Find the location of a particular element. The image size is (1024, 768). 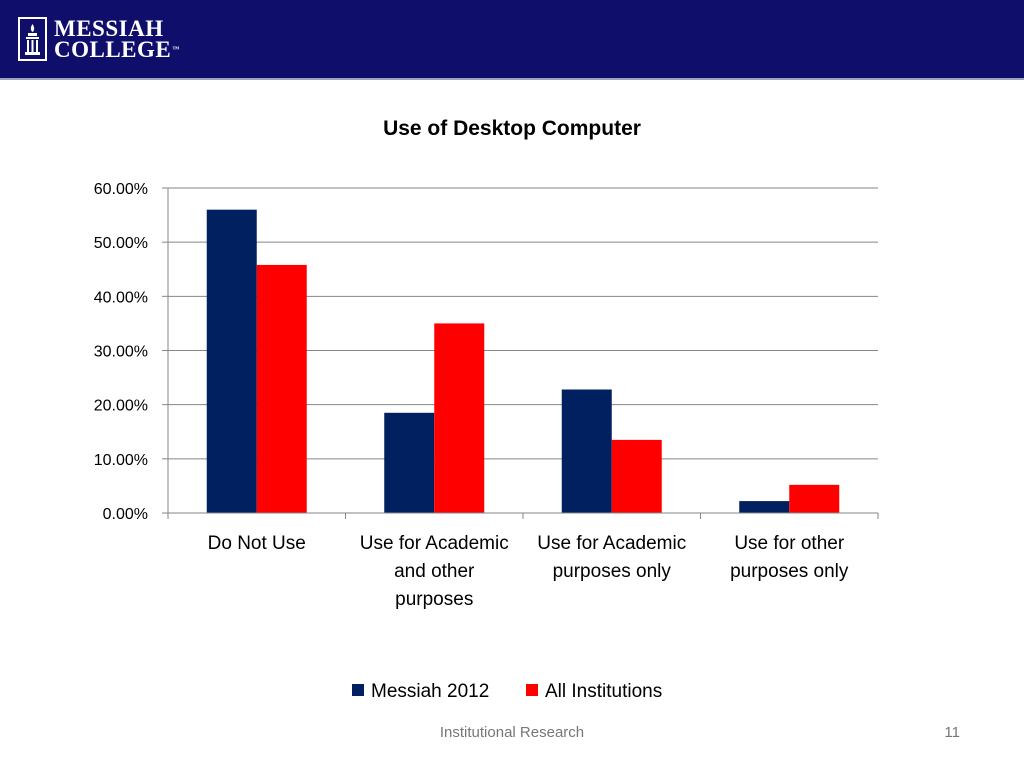

logo-line-1: MESSIAH is located at coordinates (109, 28).